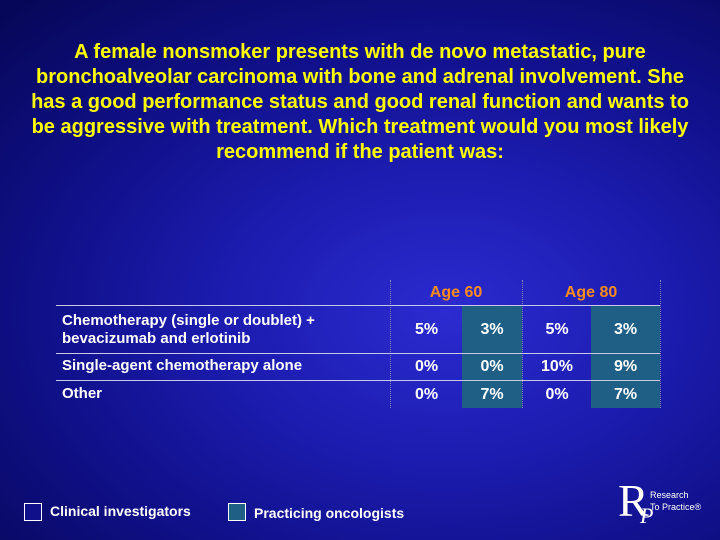 This screenshot has height=540, width=720. I want to click on legend-label-clinical: Clinical investigators, so click(120, 511).